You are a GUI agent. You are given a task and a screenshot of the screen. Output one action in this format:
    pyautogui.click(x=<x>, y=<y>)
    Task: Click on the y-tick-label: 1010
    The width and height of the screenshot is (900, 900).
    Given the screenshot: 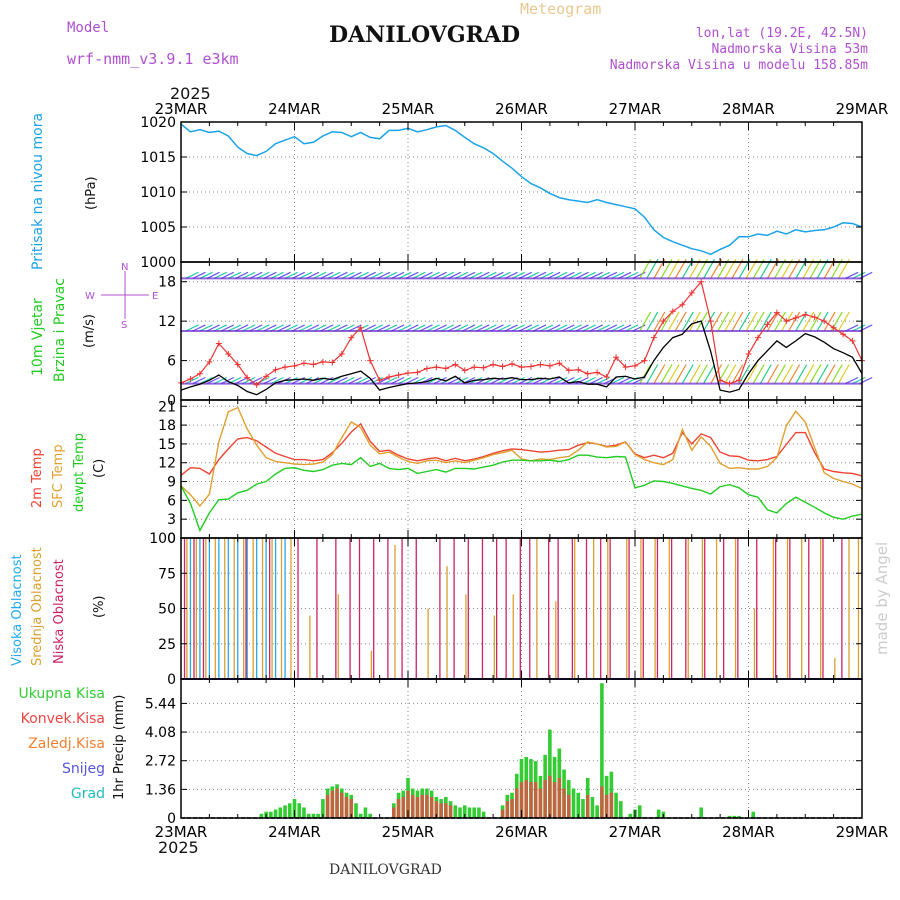 What is the action you would take?
    pyautogui.click(x=158, y=193)
    